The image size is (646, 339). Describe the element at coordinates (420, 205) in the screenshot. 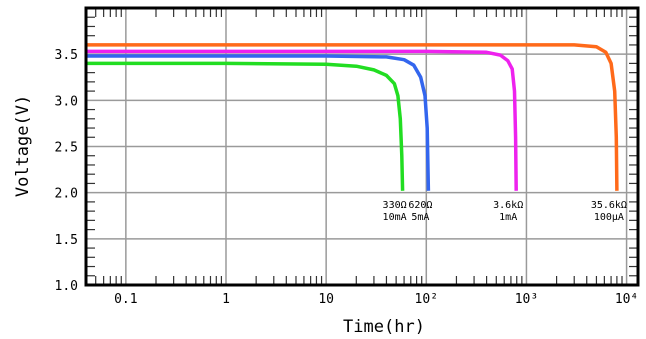

I see `series-resistance-label: 620Ω` at that location.